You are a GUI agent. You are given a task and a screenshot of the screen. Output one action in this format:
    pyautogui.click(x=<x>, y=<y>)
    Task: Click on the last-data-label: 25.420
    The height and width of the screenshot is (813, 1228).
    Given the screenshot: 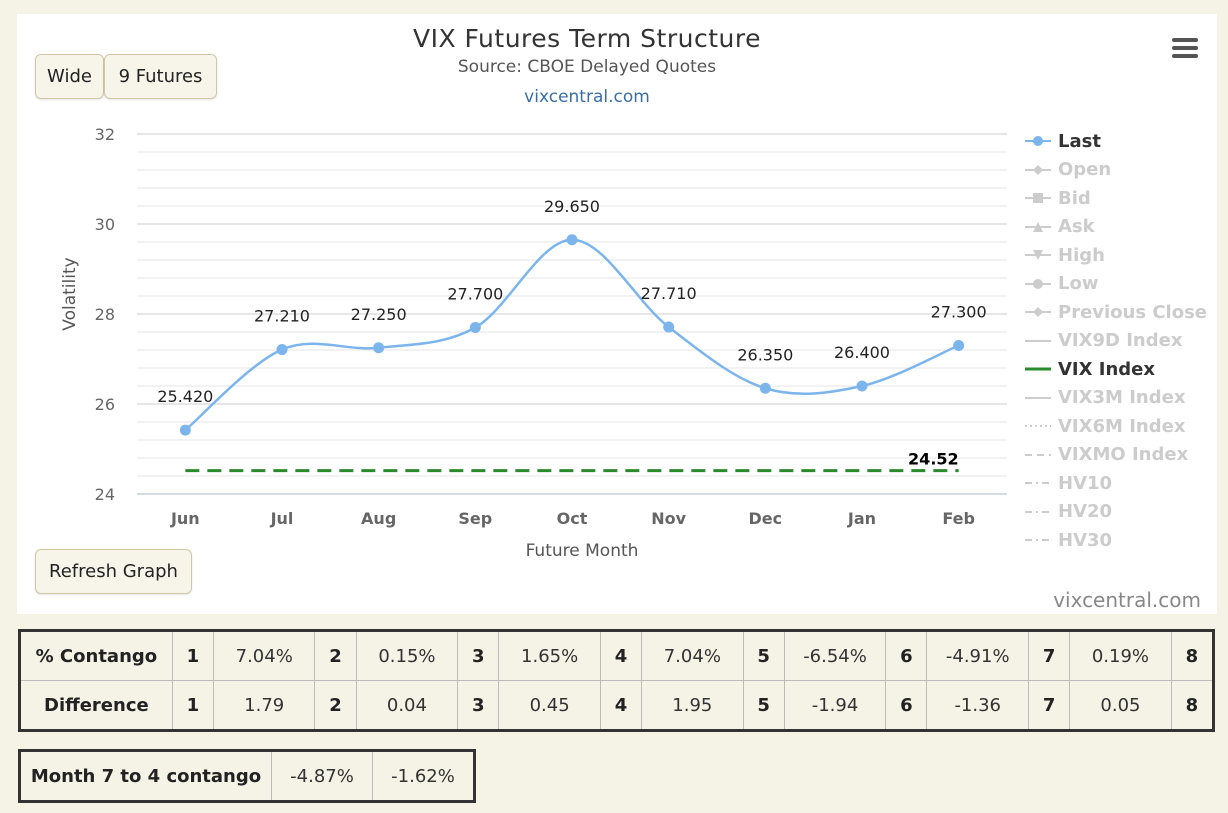 What is the action you would take?
    pyautogui.click(x=185, y=396)
    